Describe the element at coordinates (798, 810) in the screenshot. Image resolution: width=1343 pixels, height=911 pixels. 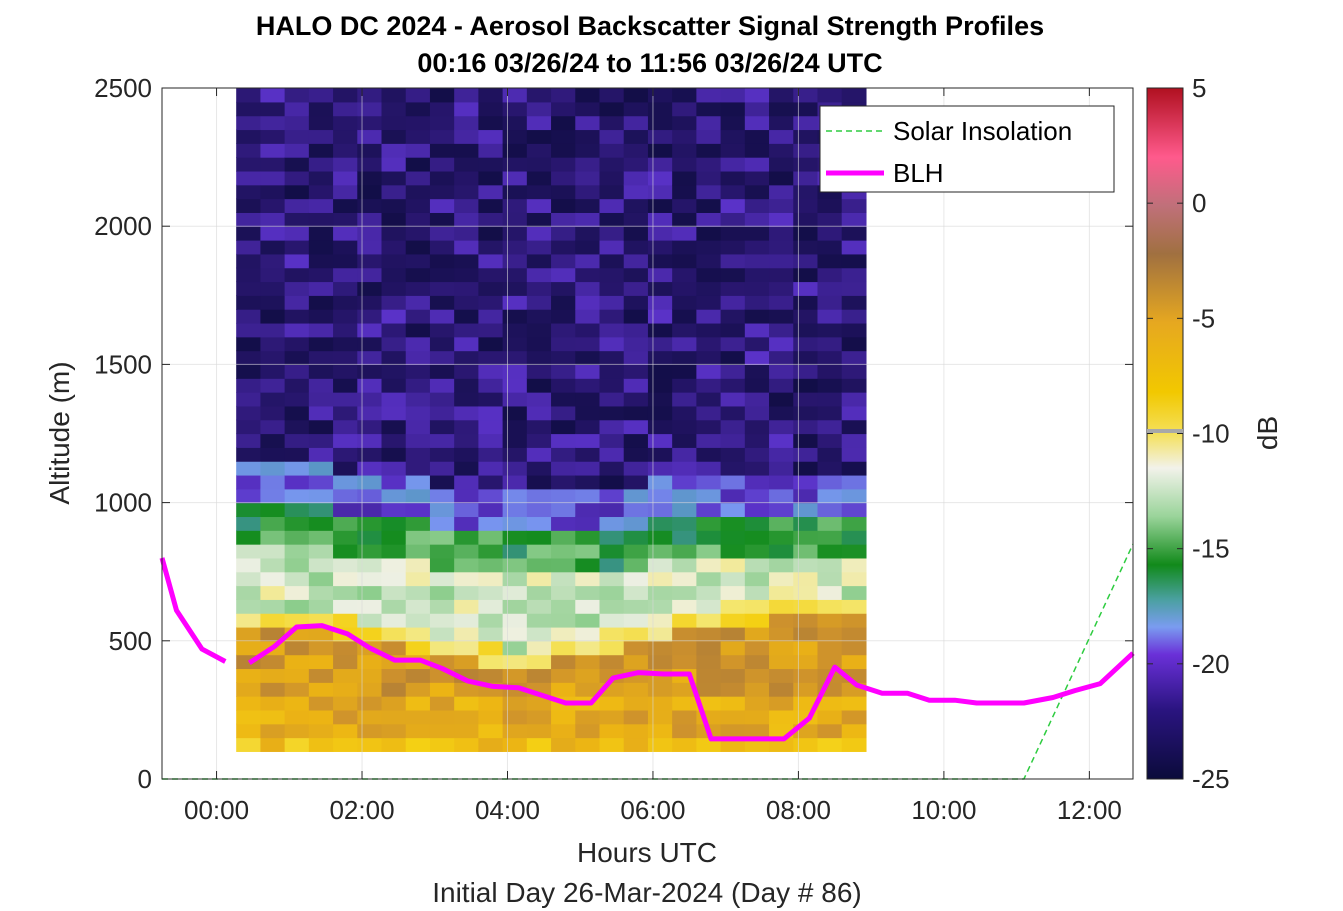
I see `x-tick-label: 08:00` at that location.